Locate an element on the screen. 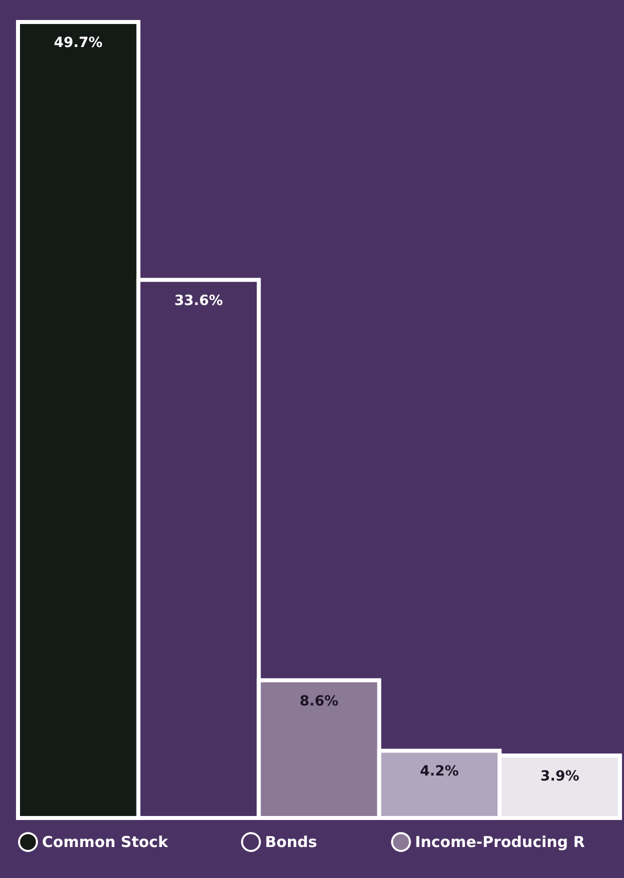 The width and height of the screenshot is (624, 878). data-label: 33.6% is located at coordinates (198, 300).